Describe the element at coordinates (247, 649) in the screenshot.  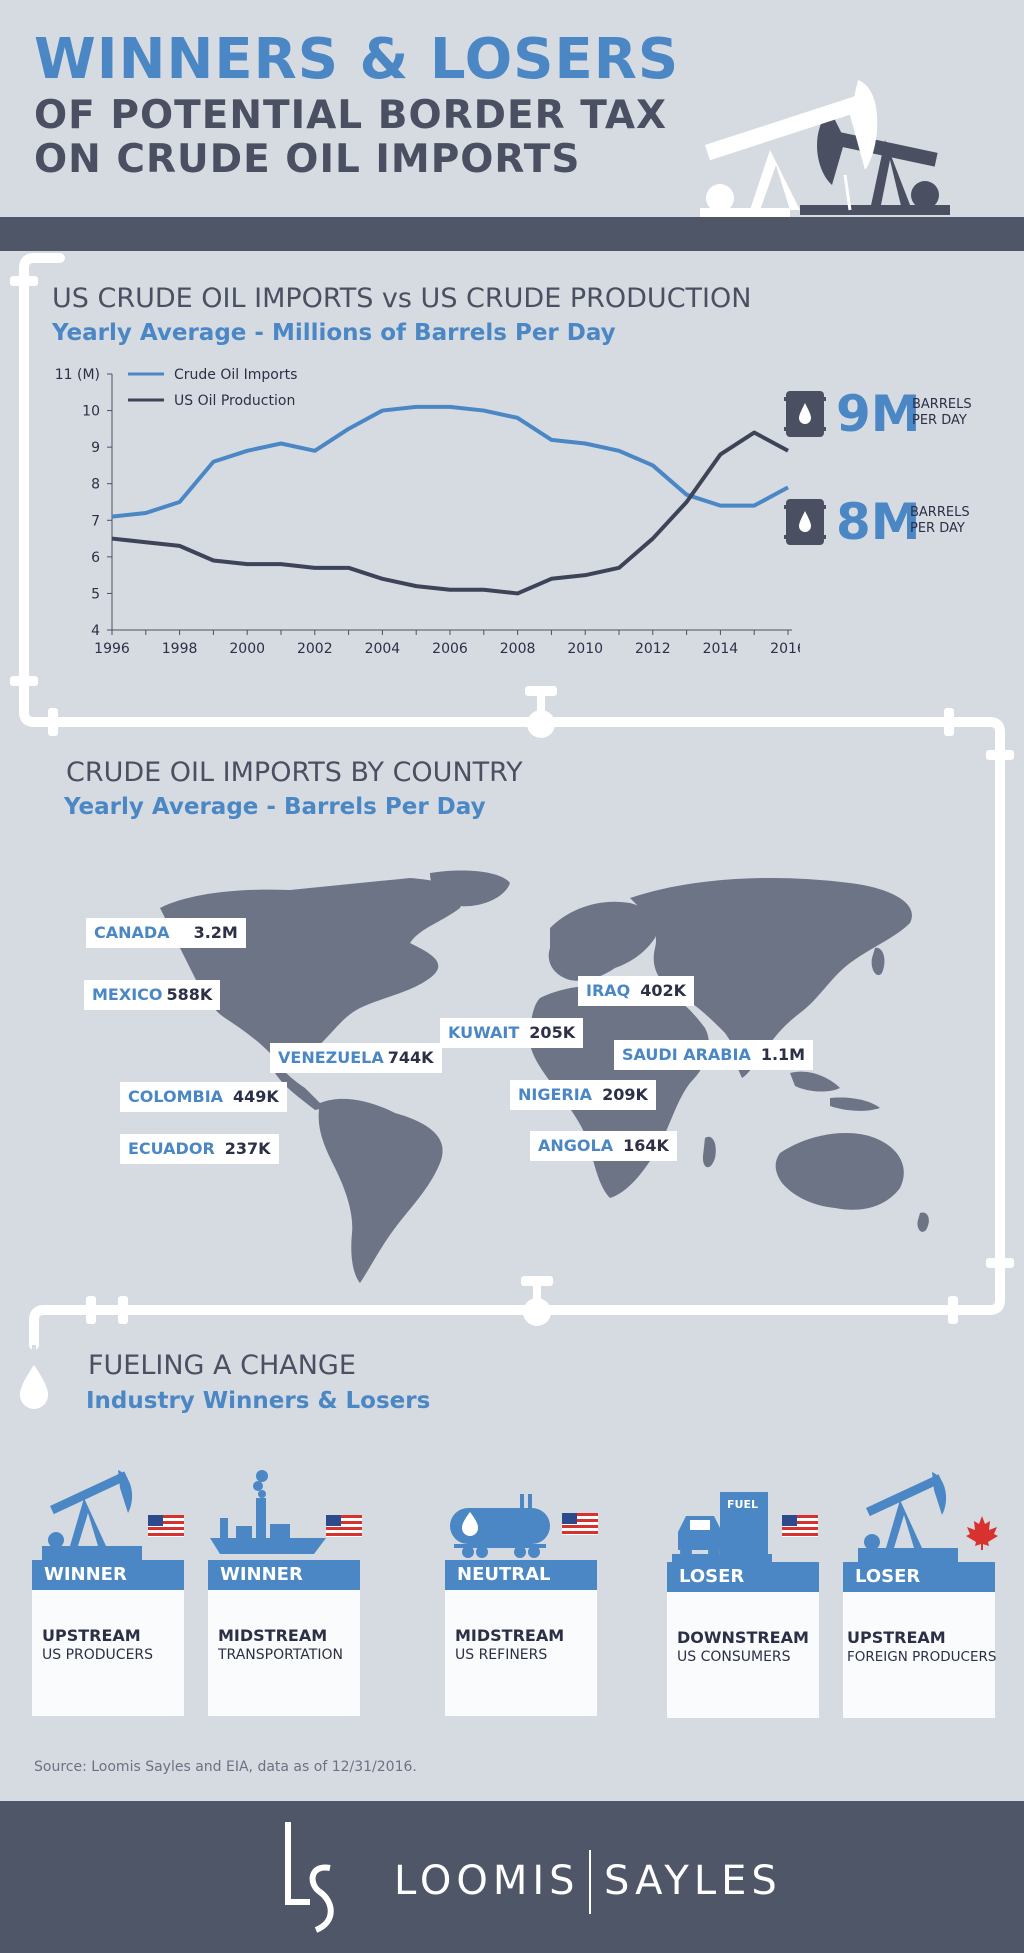
I see `x-tick-label: 2000` at that location.